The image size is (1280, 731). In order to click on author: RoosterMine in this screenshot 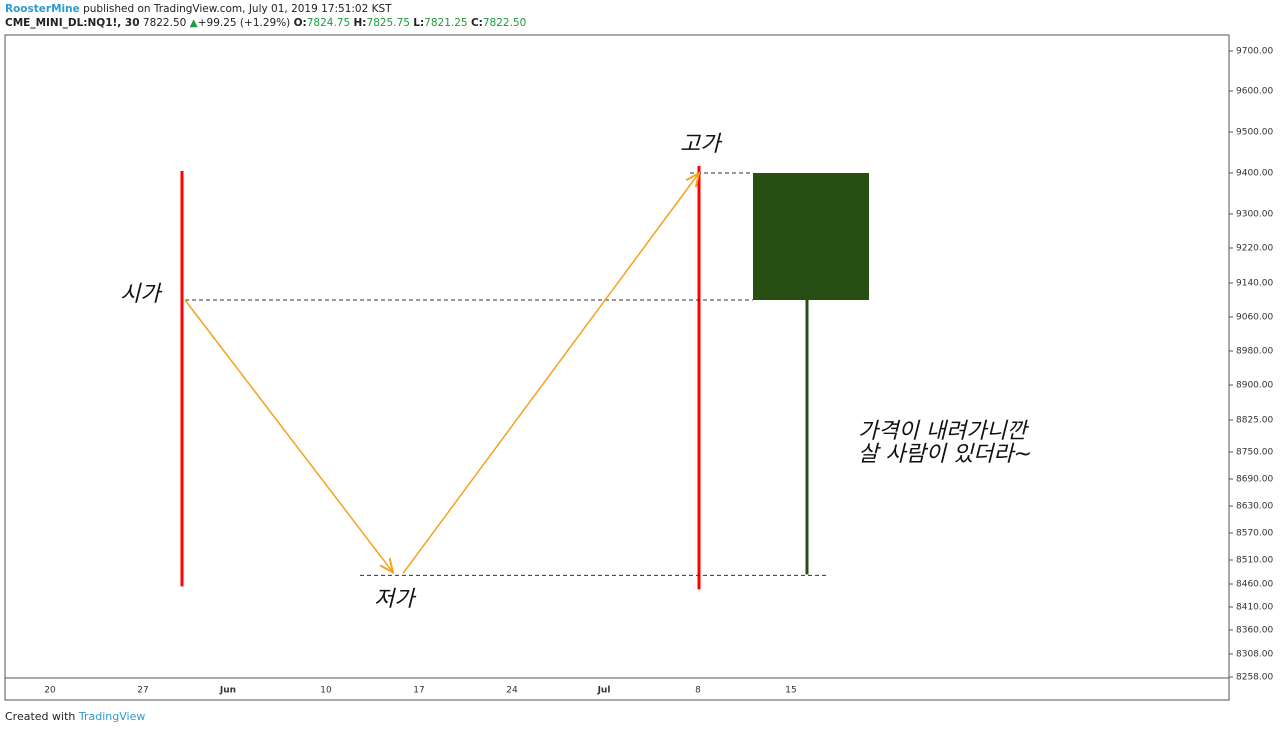, I will do `click(42, 9)`.